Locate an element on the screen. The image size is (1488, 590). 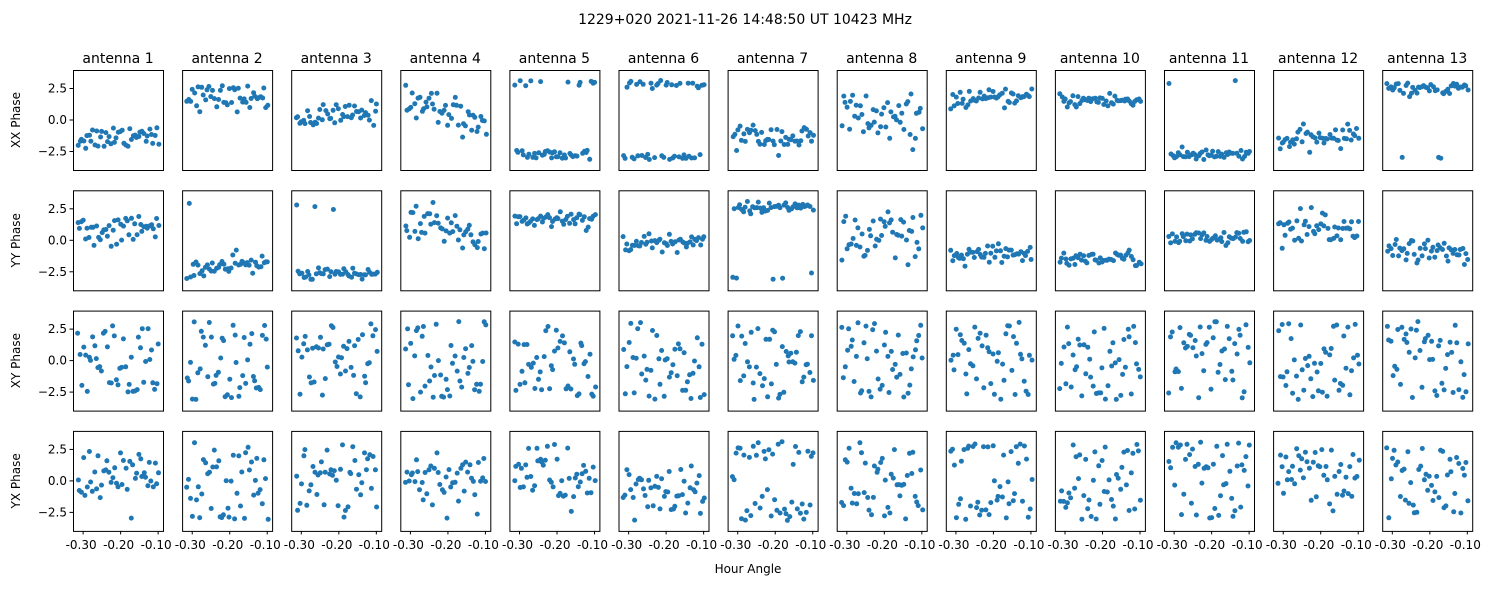
axes-frame is located at coordinates (1428, 241).